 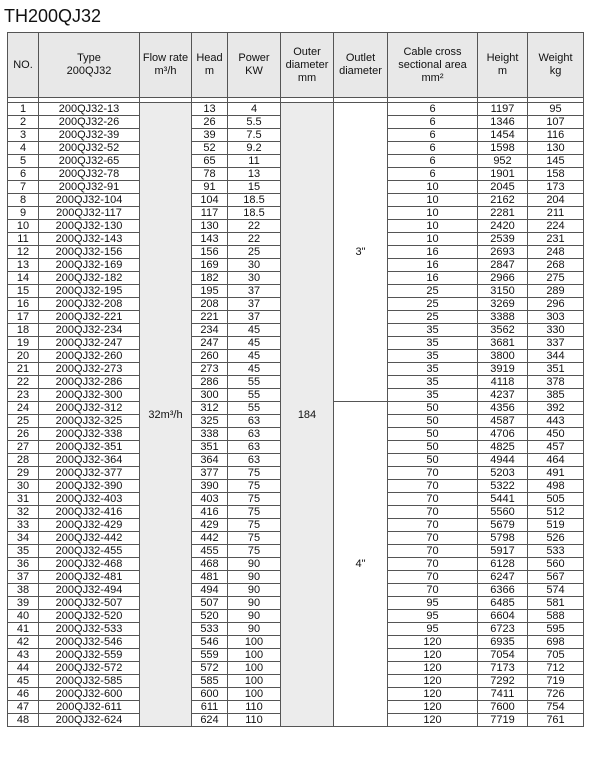 I want to click on row-weight: 761, so click(x=555, y=720).